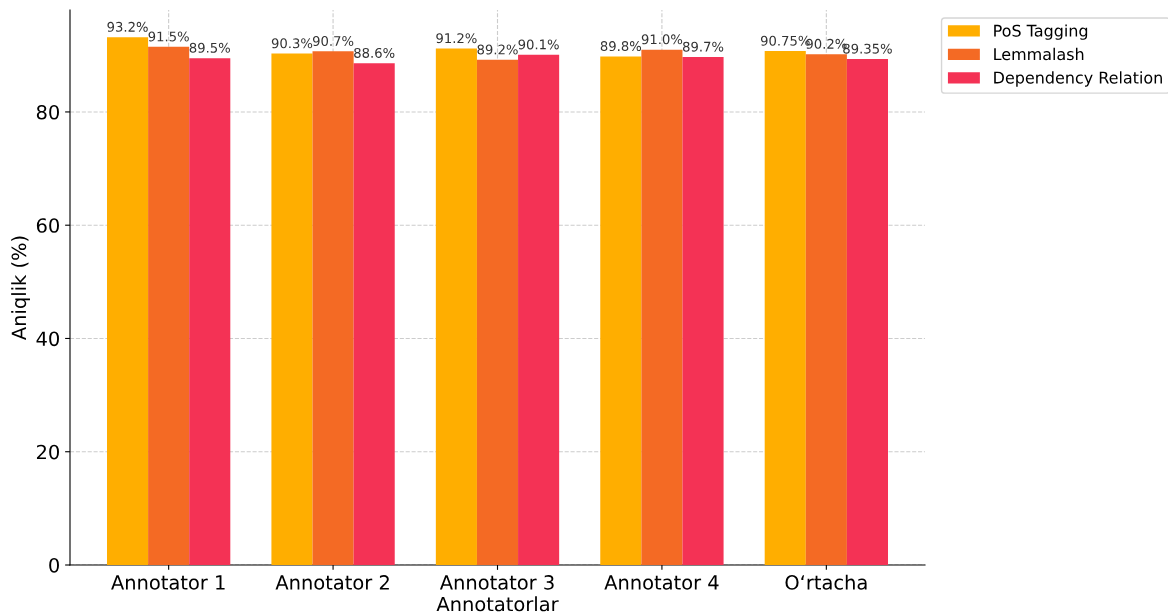  Describe the element at coordinates (662, 39) in the screenshot. I see `data-label: 91.0%` at that location.